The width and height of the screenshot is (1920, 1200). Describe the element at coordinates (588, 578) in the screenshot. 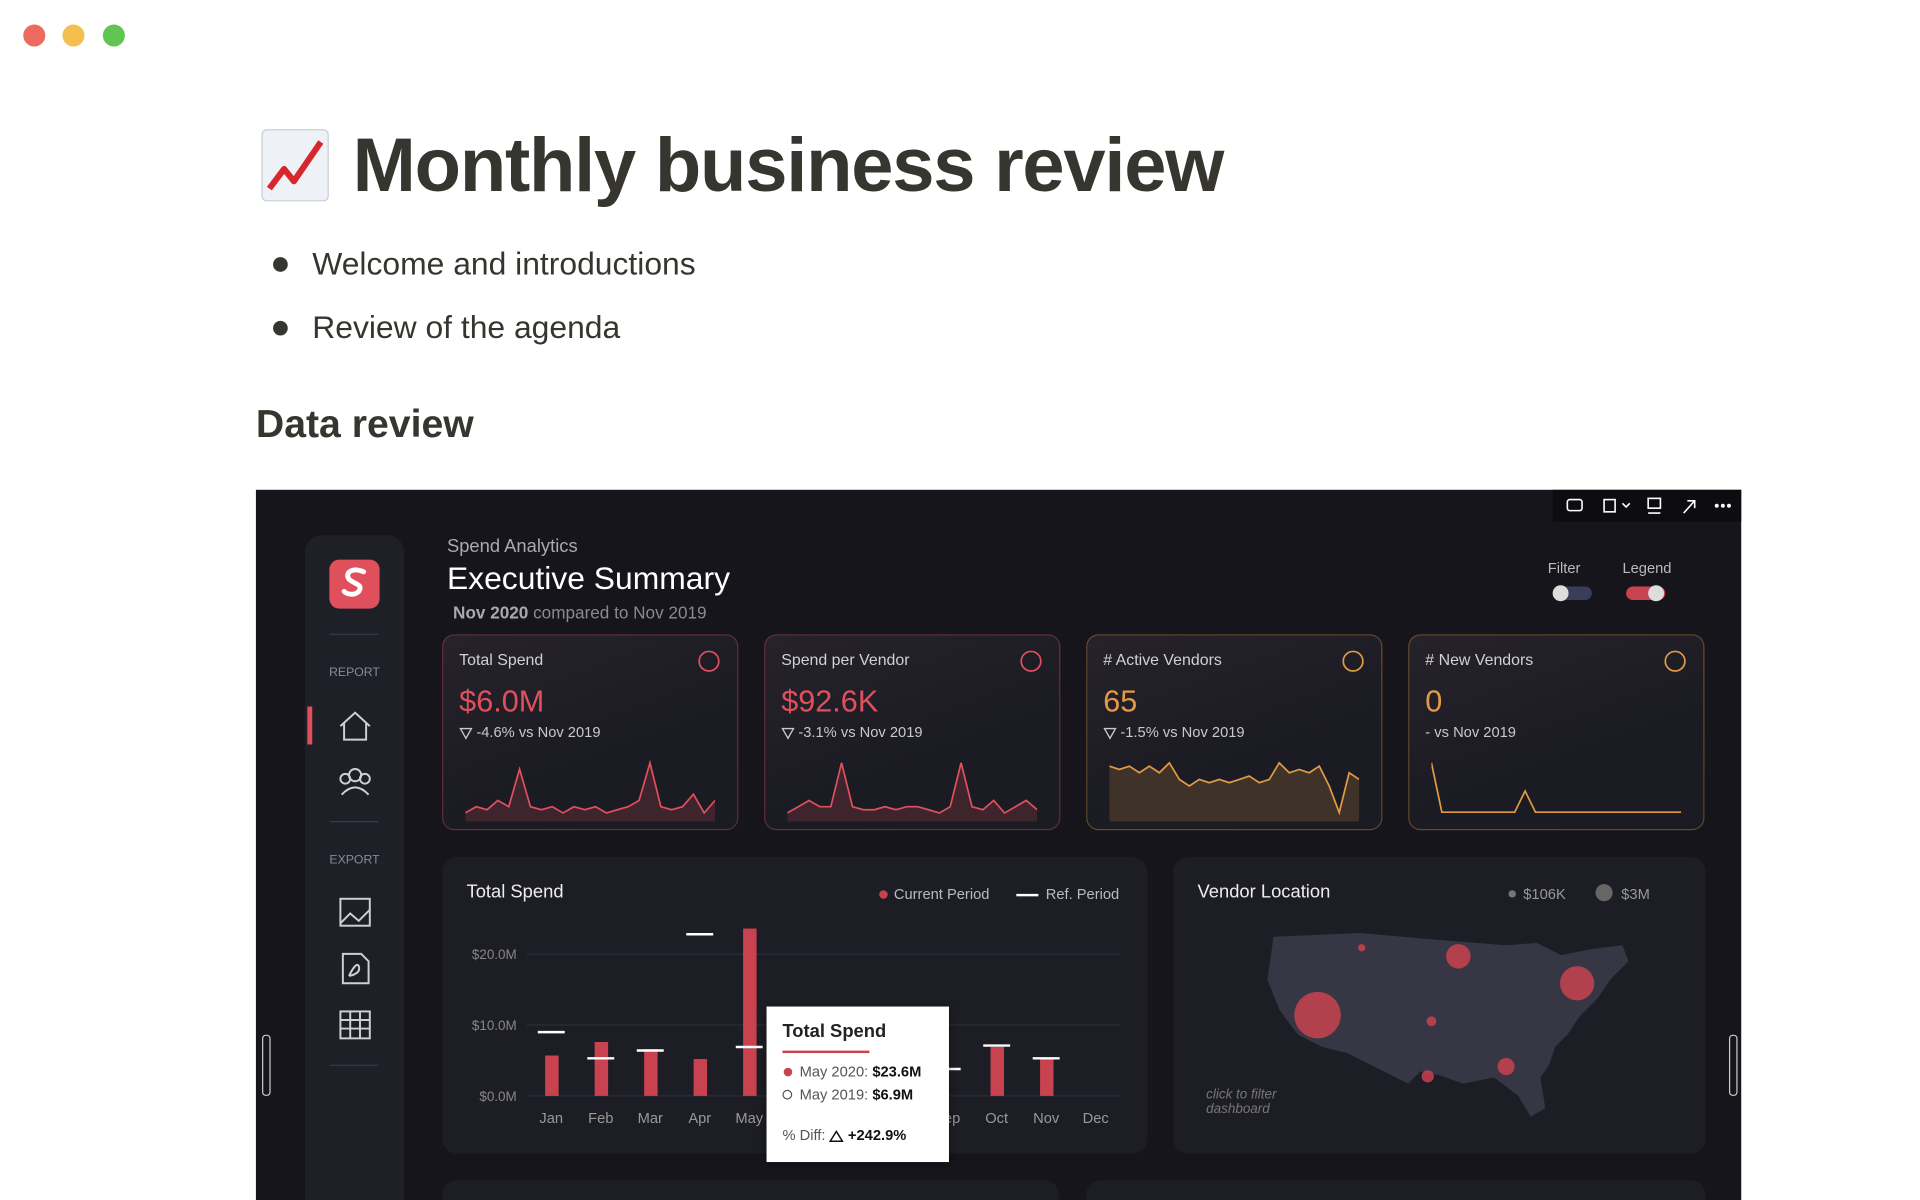

I see `dashboard-title: Executive Summary` at that location.